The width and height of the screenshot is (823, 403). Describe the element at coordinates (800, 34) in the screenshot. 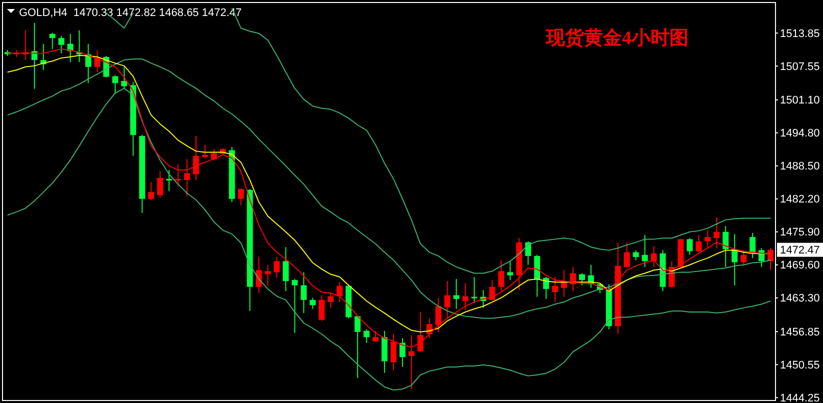

I see `y-tick-label: 1513.85` at that location.